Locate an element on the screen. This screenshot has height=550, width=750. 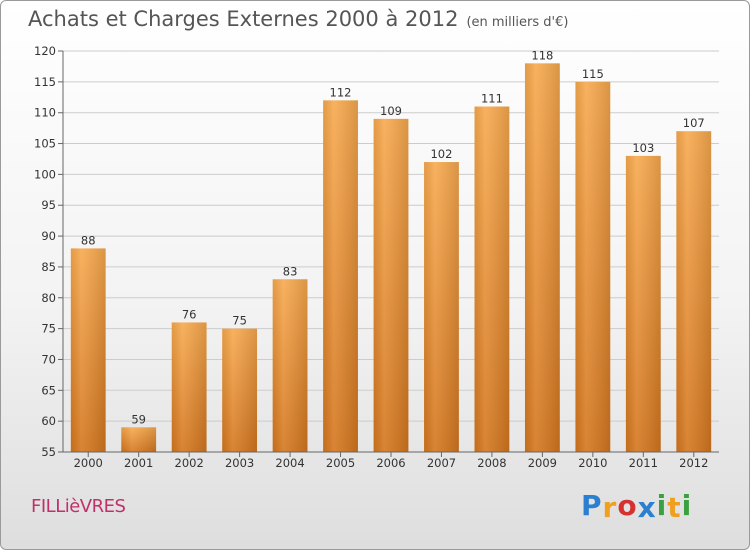
bar-2009 is located at coordinates (542, 257).